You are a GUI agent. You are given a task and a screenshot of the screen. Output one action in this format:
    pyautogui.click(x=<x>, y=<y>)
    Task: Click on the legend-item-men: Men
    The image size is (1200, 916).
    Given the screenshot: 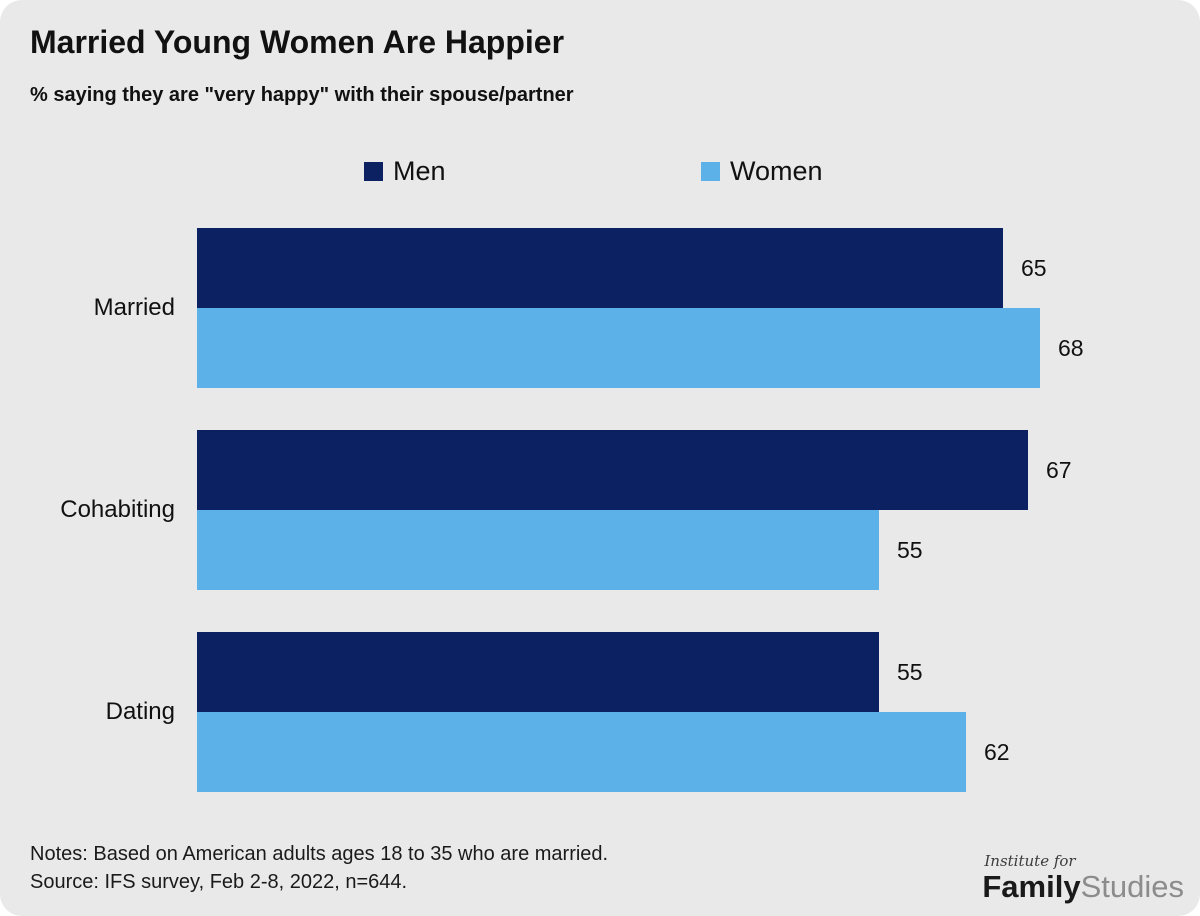 What is the action you would take?
    pyautogui.click(x=405, y=171)
    